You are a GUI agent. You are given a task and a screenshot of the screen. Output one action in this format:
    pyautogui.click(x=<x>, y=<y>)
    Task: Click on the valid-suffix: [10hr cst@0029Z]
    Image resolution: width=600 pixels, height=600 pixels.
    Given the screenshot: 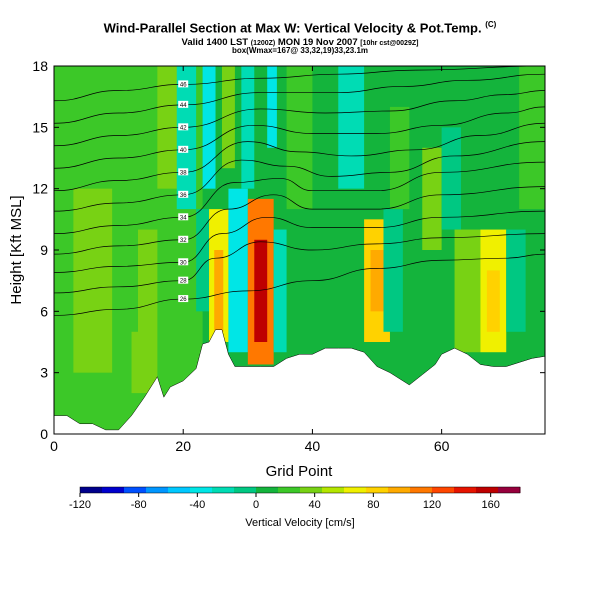 What is the action you would take?
    pyautogui.click(x=389, y=43)
    